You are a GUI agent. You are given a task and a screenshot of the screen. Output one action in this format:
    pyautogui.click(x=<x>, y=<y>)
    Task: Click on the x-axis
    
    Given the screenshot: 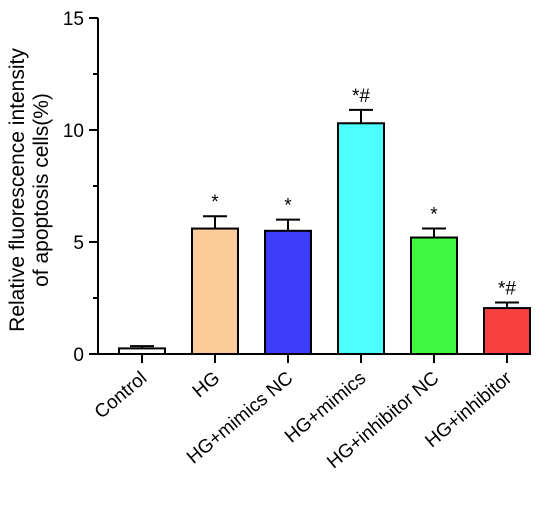 What is the action you would take?
    pyautogui.click(x=313, y=358)
    